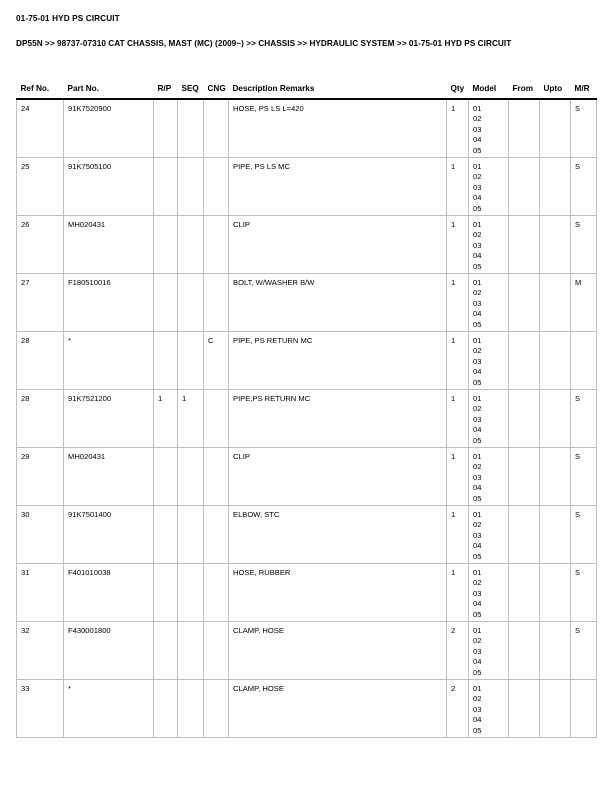 The width and height of the screenshot is (612, 792). Describe the element at coordinates (337, 244) in the screenshot. I see `cell-description: CLIP` at that location.